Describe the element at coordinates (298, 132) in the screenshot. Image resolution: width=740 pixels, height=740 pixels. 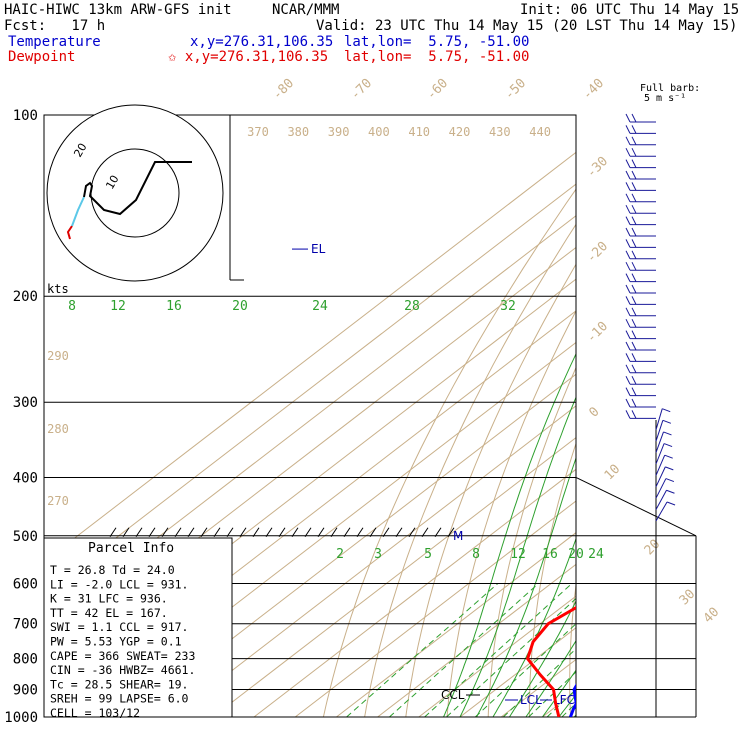
I see `theta-label: 380` at that location.